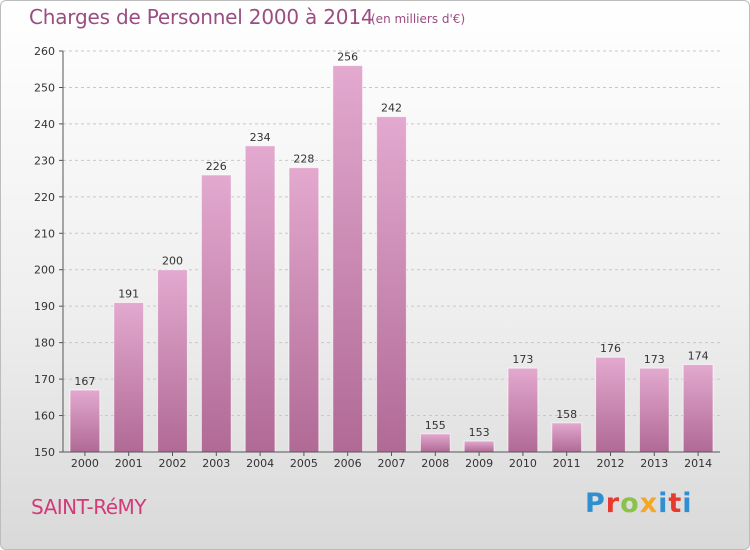 The image size is (750, 550). What do you see at coordinates (654, 359) in the screenshot?
I see `data-label-2013: 173` at bounding box center [654, 359].